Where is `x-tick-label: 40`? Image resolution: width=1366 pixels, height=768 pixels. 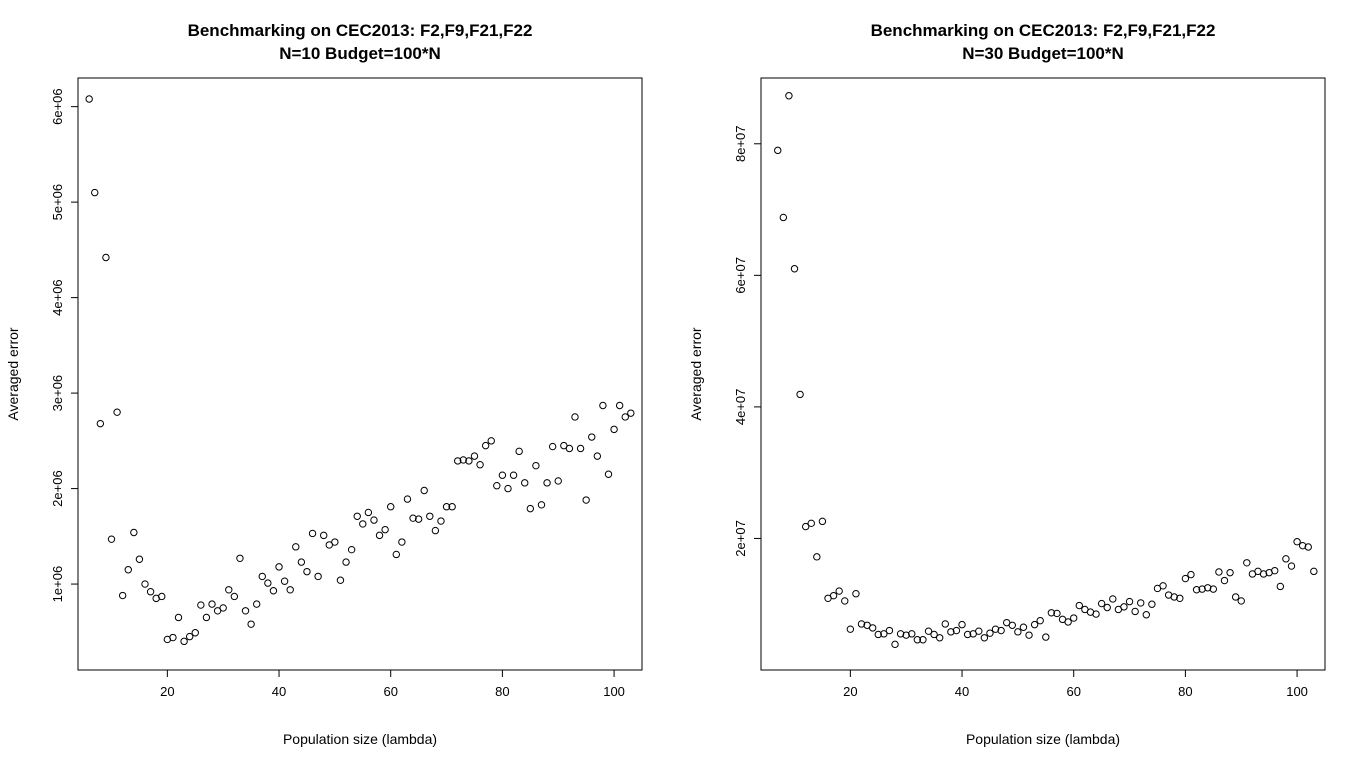 x-tick-label: 40 is located at coordinates (279, 691).